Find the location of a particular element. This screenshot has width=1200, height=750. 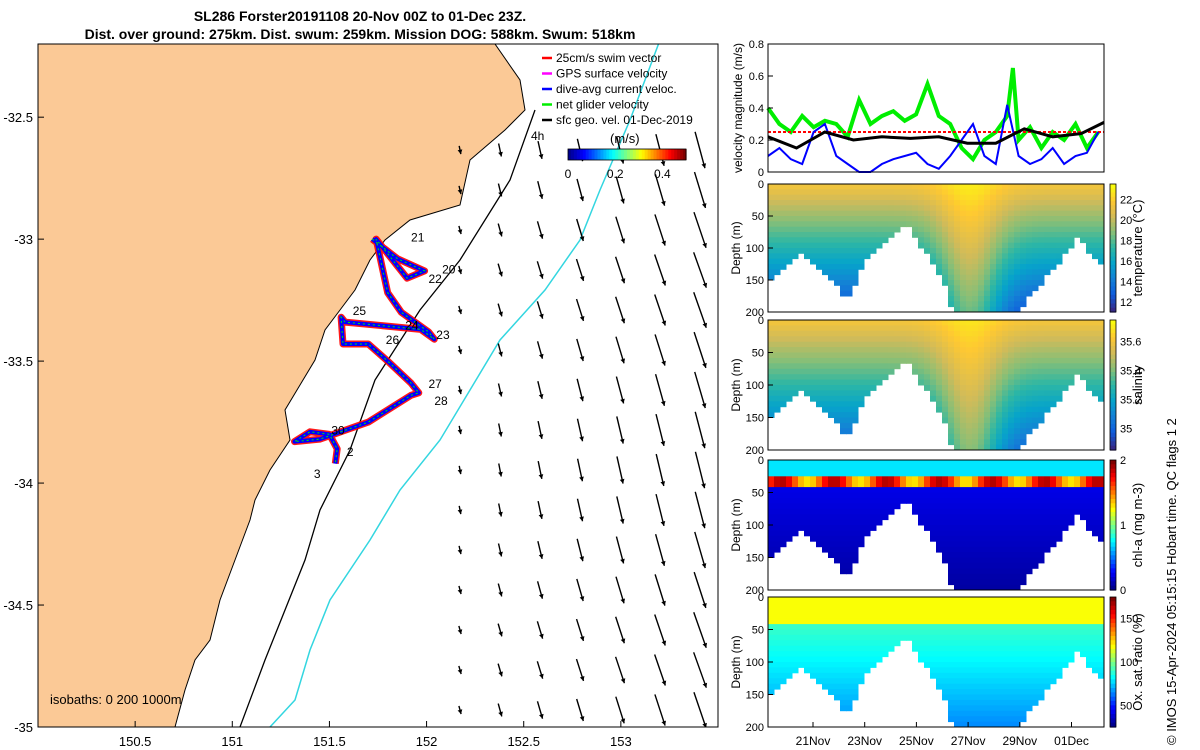

colorbar-tick: 35 is located at coordinates (1126, 429).